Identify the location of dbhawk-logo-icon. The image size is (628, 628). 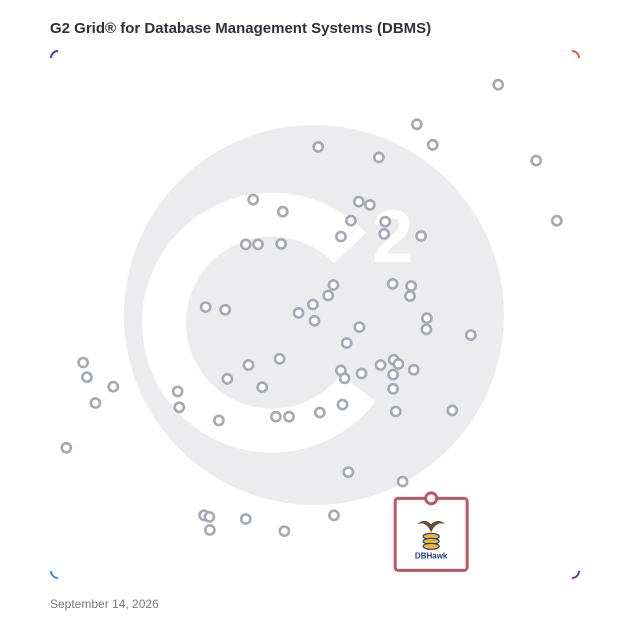
(431, 535).